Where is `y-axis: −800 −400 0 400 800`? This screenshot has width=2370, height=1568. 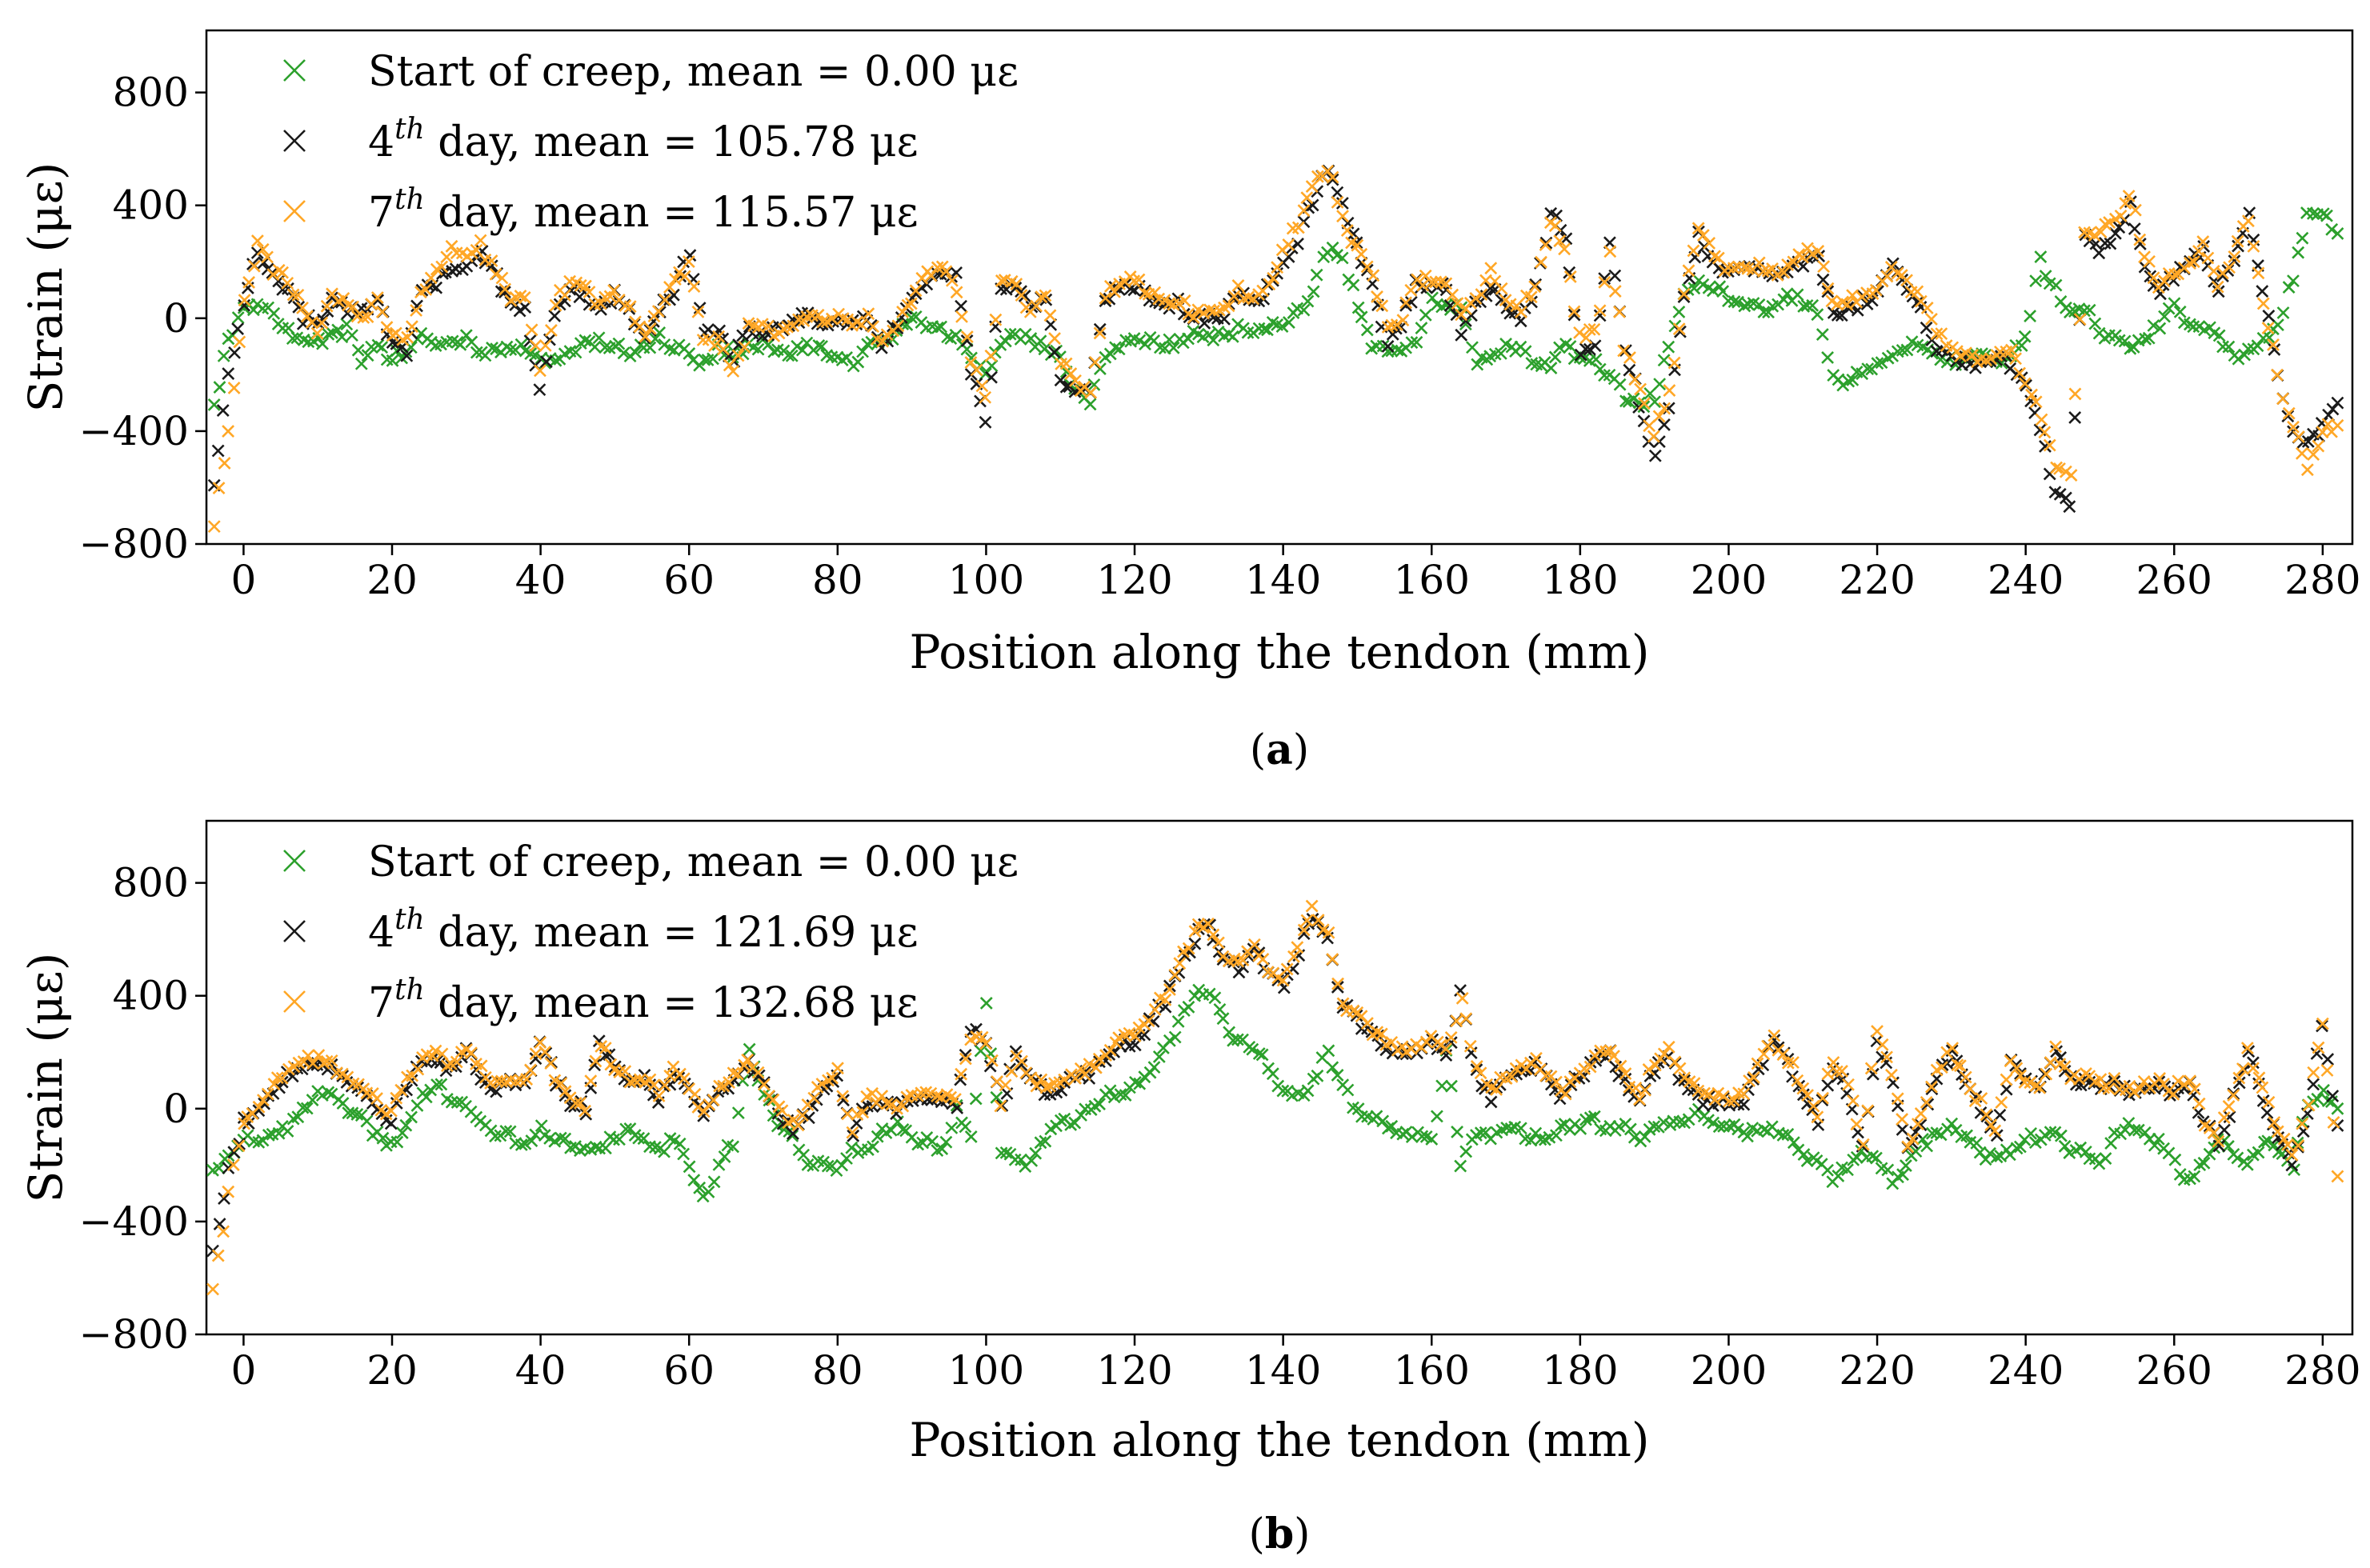
y-axis: −800 −400 0 400 800 is located at coordinates (142, 318).